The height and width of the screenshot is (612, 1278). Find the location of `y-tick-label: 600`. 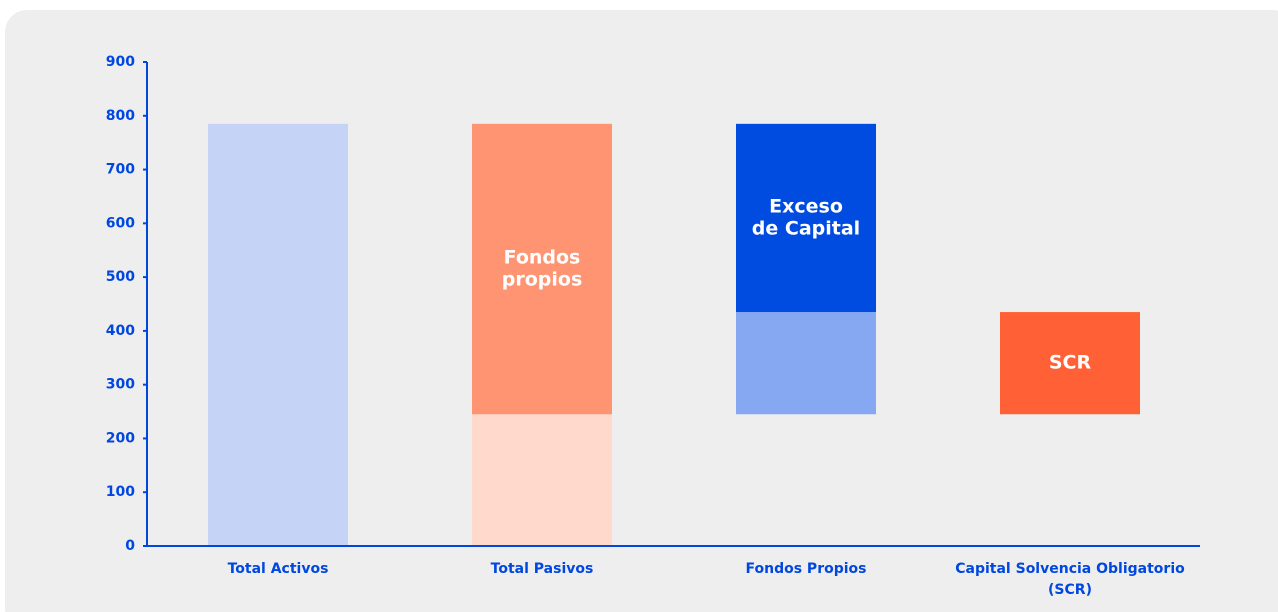

y-tick-label: 600 is located at coordinates (120, 223).